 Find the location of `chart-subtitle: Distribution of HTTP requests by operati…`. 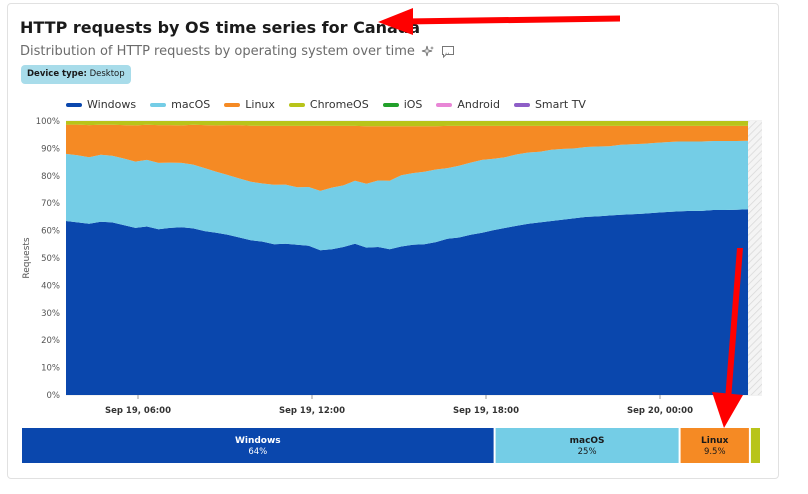

chart-subtitle: Distribution of HTTP requests by operati… is located at coordinates (237, 51).